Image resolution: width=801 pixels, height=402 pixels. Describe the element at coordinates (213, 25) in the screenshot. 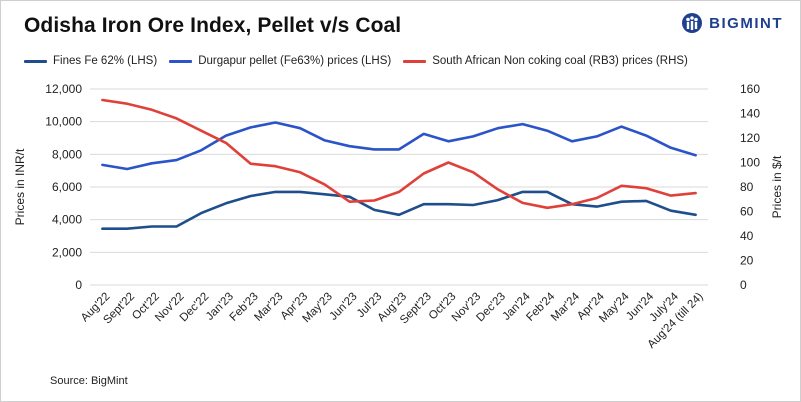

I see `chart-title: Odisha Iron Ore Index, Pellet v/s Coal` at that location.